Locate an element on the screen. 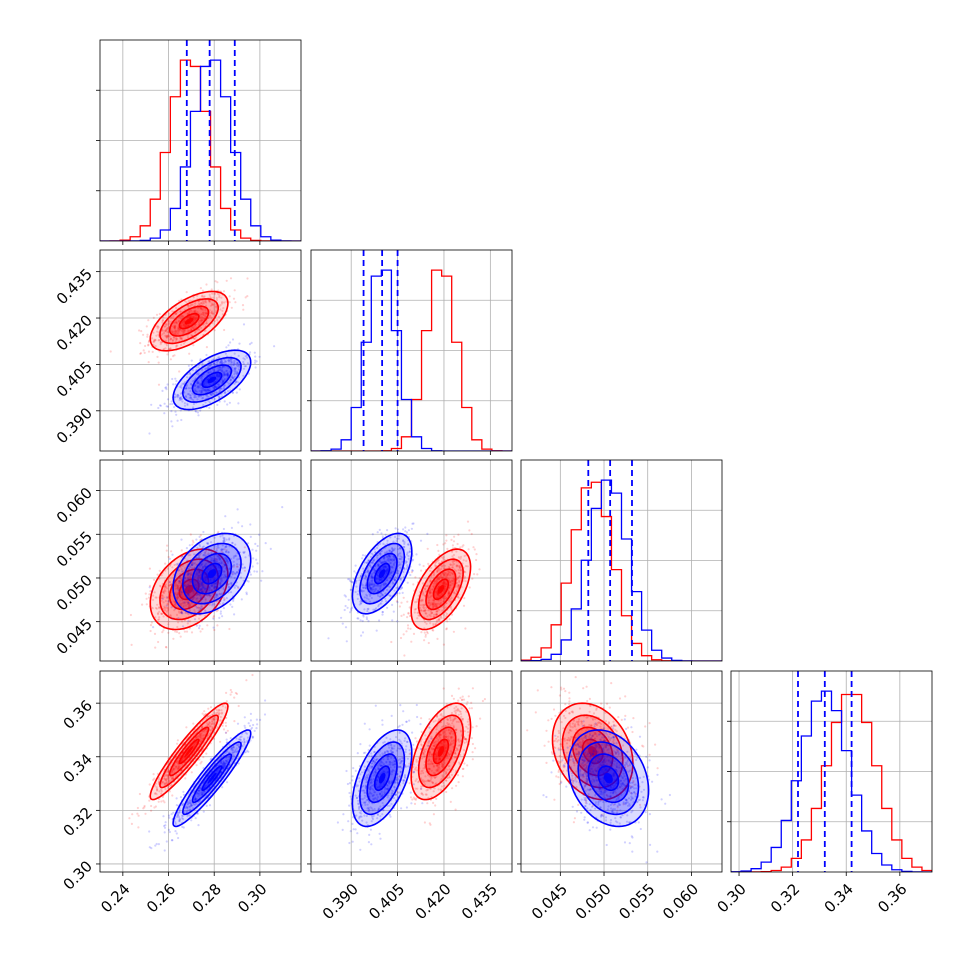  panel-ticks is located at coordinates (178, 363).